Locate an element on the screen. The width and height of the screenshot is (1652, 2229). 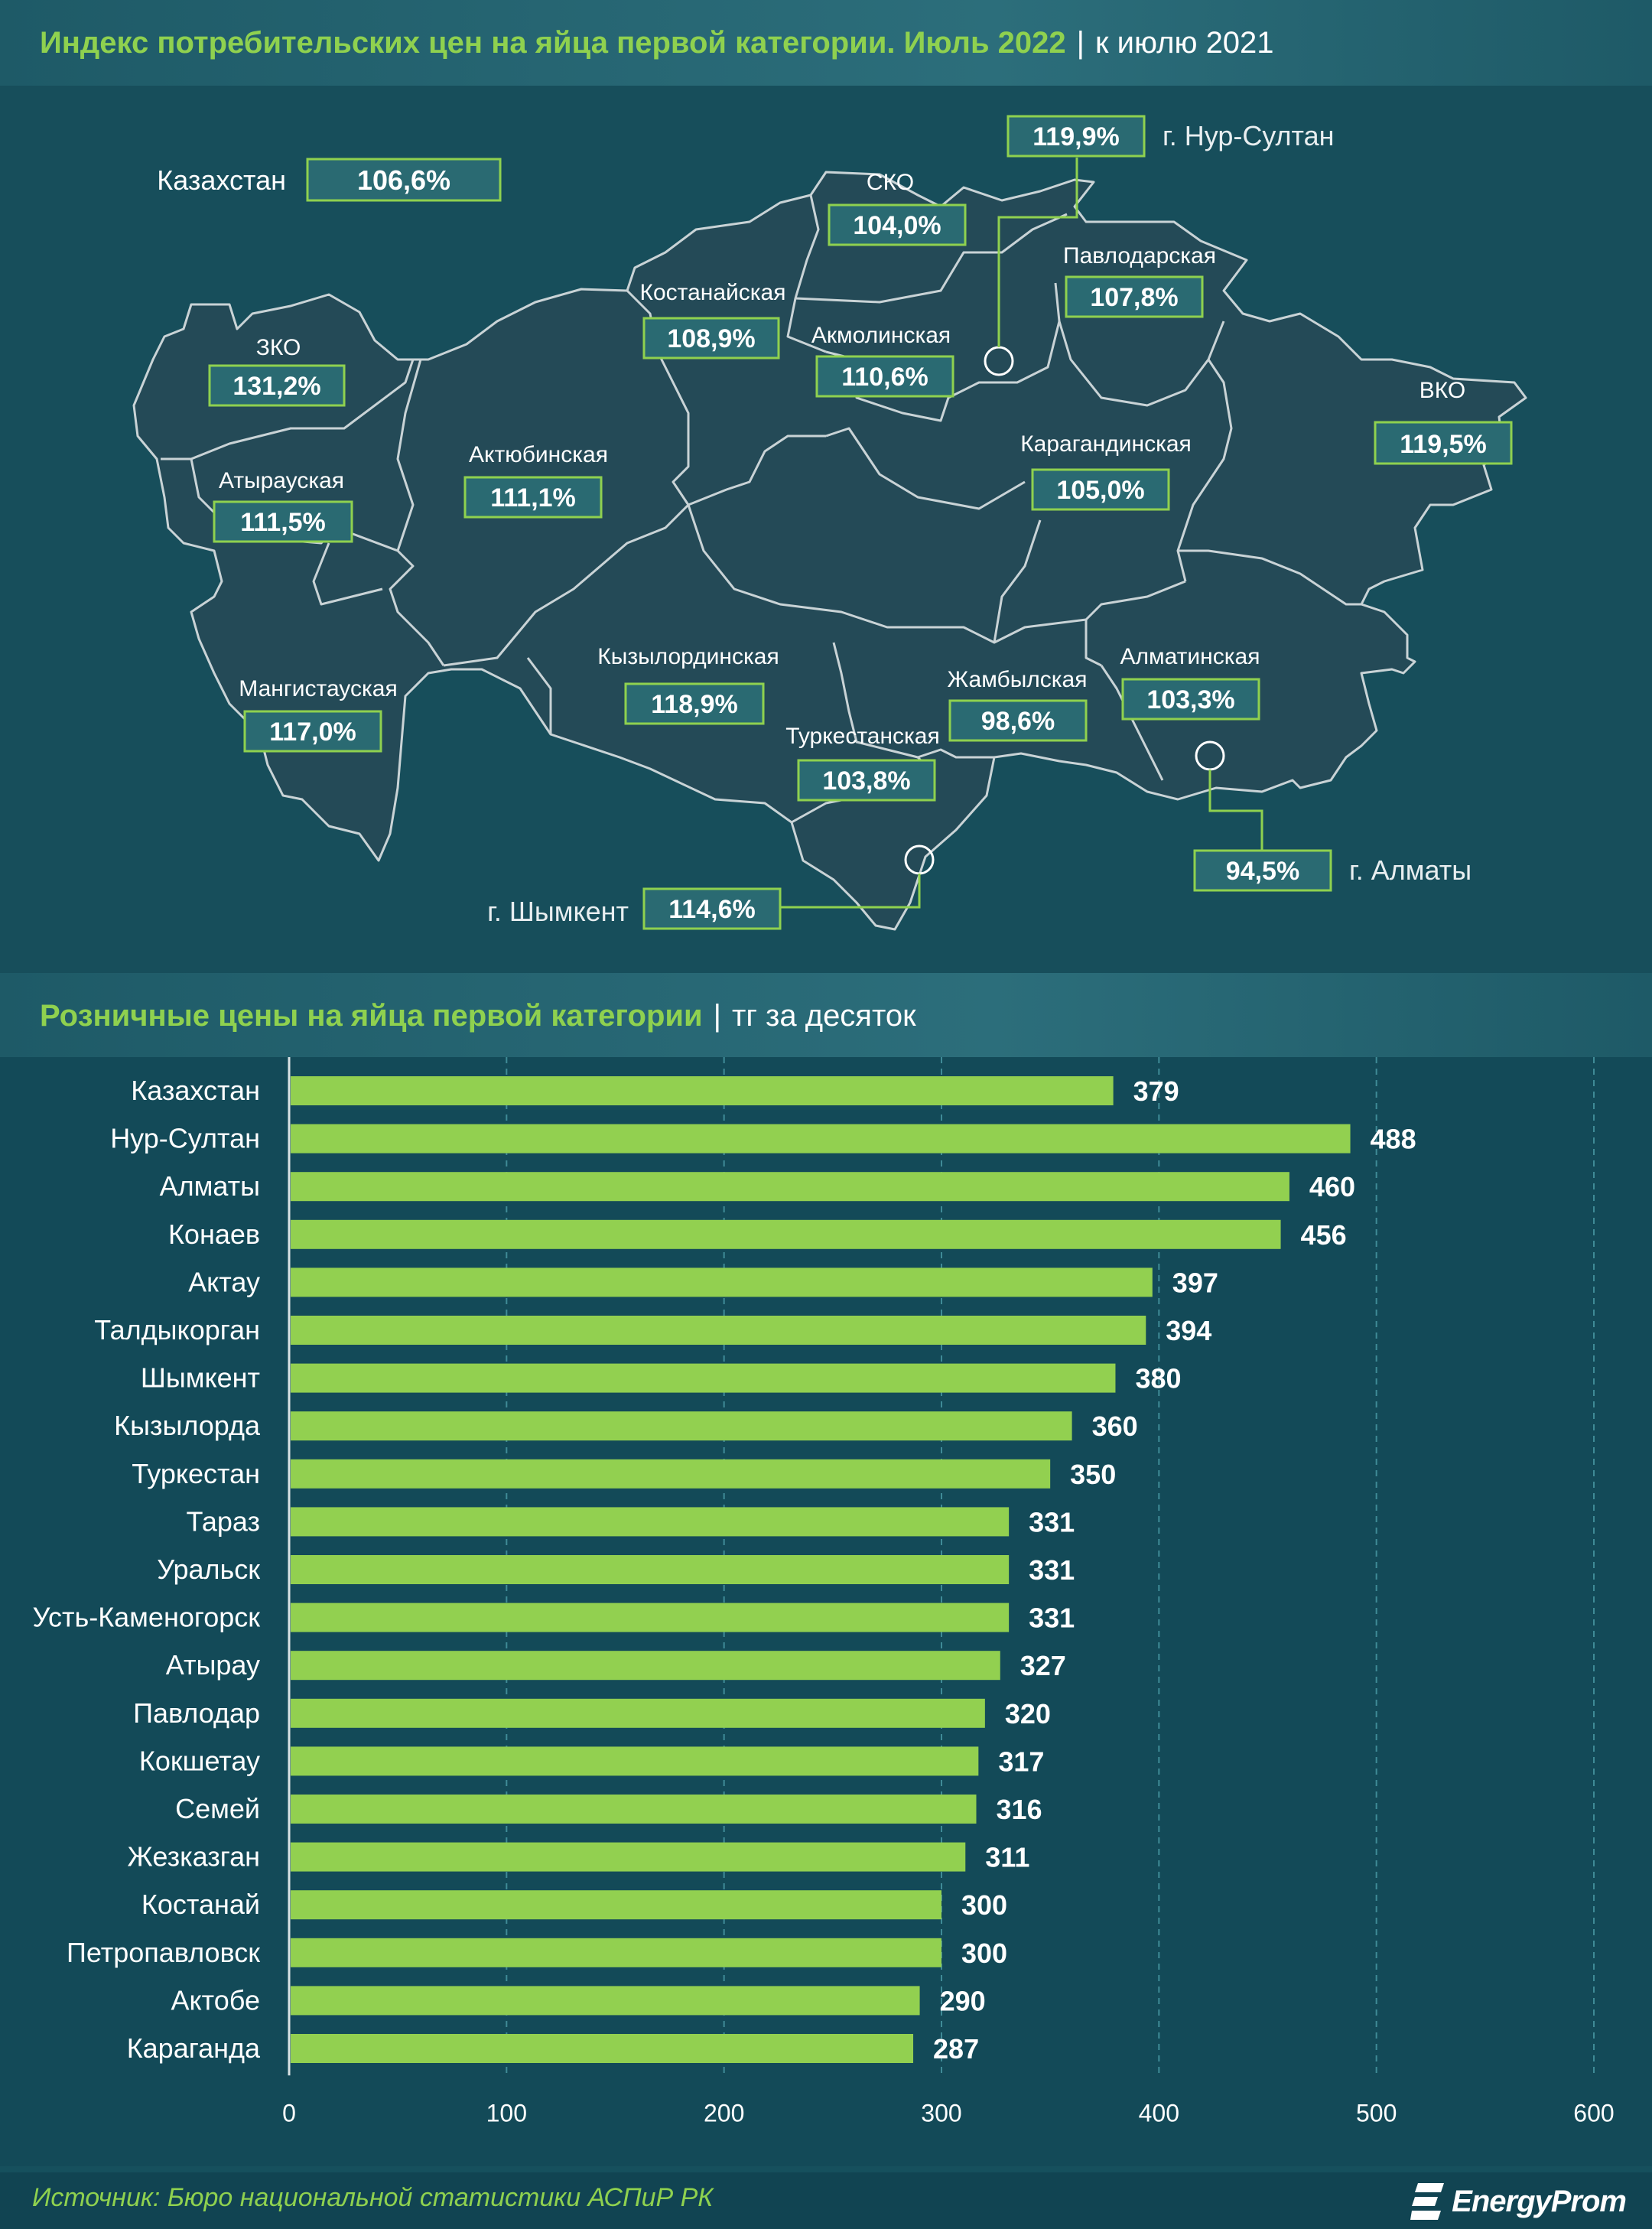
border-karaganda-south is located at coordinates (936, 574).